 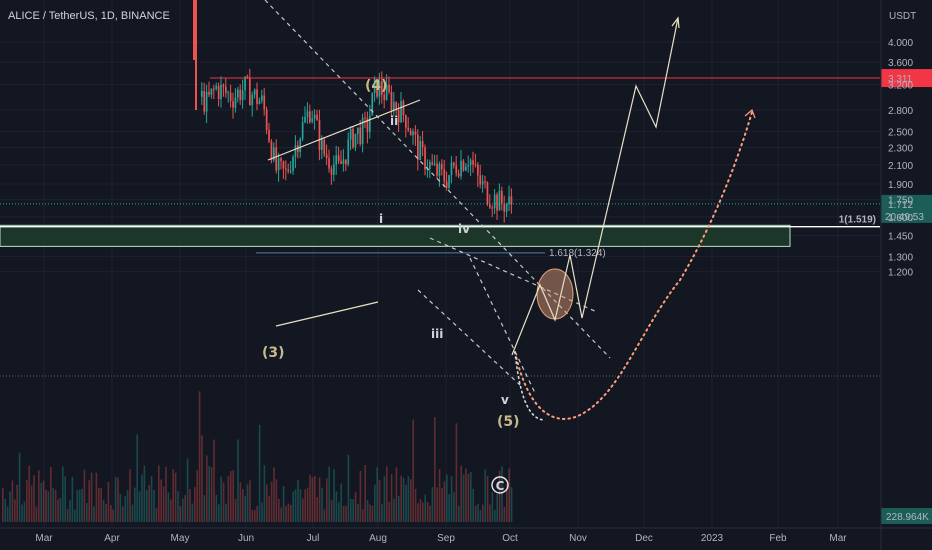 I want to click on y-tick-label: 2.300, so click(x=900, y=149).